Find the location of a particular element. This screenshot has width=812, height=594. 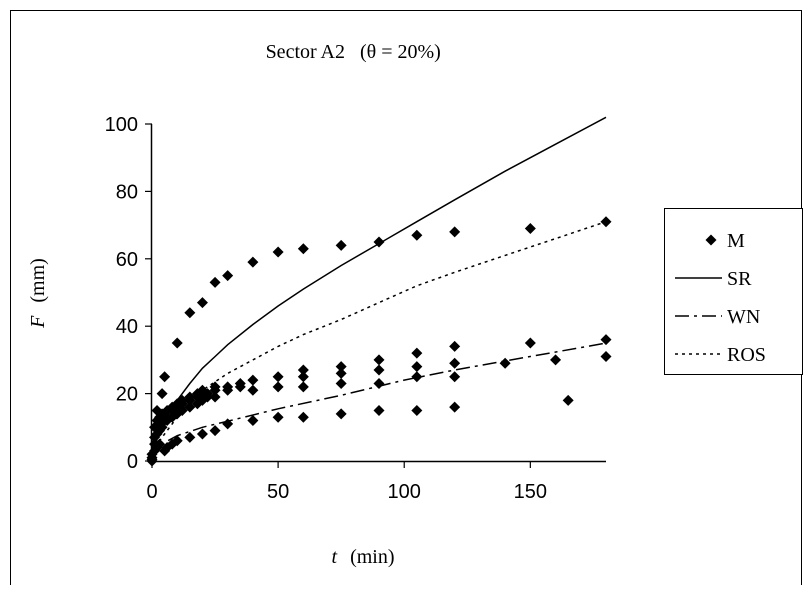

legend-marker-m is located at coordinates (711, 240).